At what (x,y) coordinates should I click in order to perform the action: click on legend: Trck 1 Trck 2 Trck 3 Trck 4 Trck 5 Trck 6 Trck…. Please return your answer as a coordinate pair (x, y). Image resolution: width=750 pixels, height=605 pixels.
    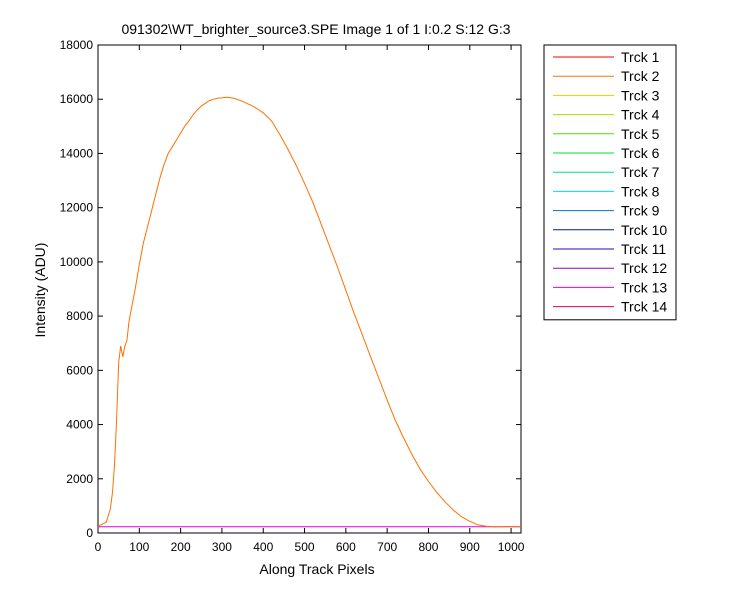
    Looking at the image, I should click on (610, 182).